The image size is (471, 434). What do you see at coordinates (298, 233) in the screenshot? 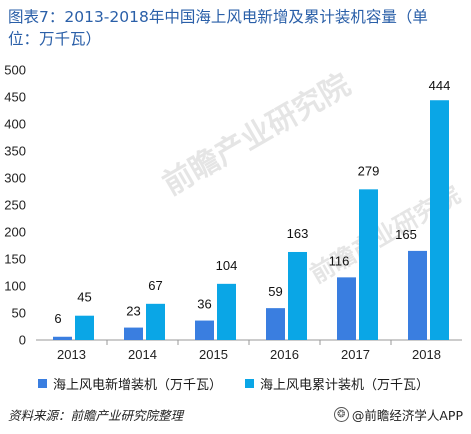
I see `data-label-cumulative: 163` at bounding box center [298, 233].